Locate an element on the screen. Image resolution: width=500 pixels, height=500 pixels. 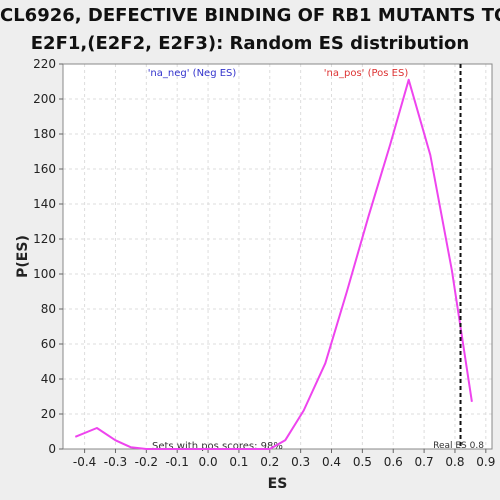
y-tick-label: 80 is located at coordinates (48, 309).